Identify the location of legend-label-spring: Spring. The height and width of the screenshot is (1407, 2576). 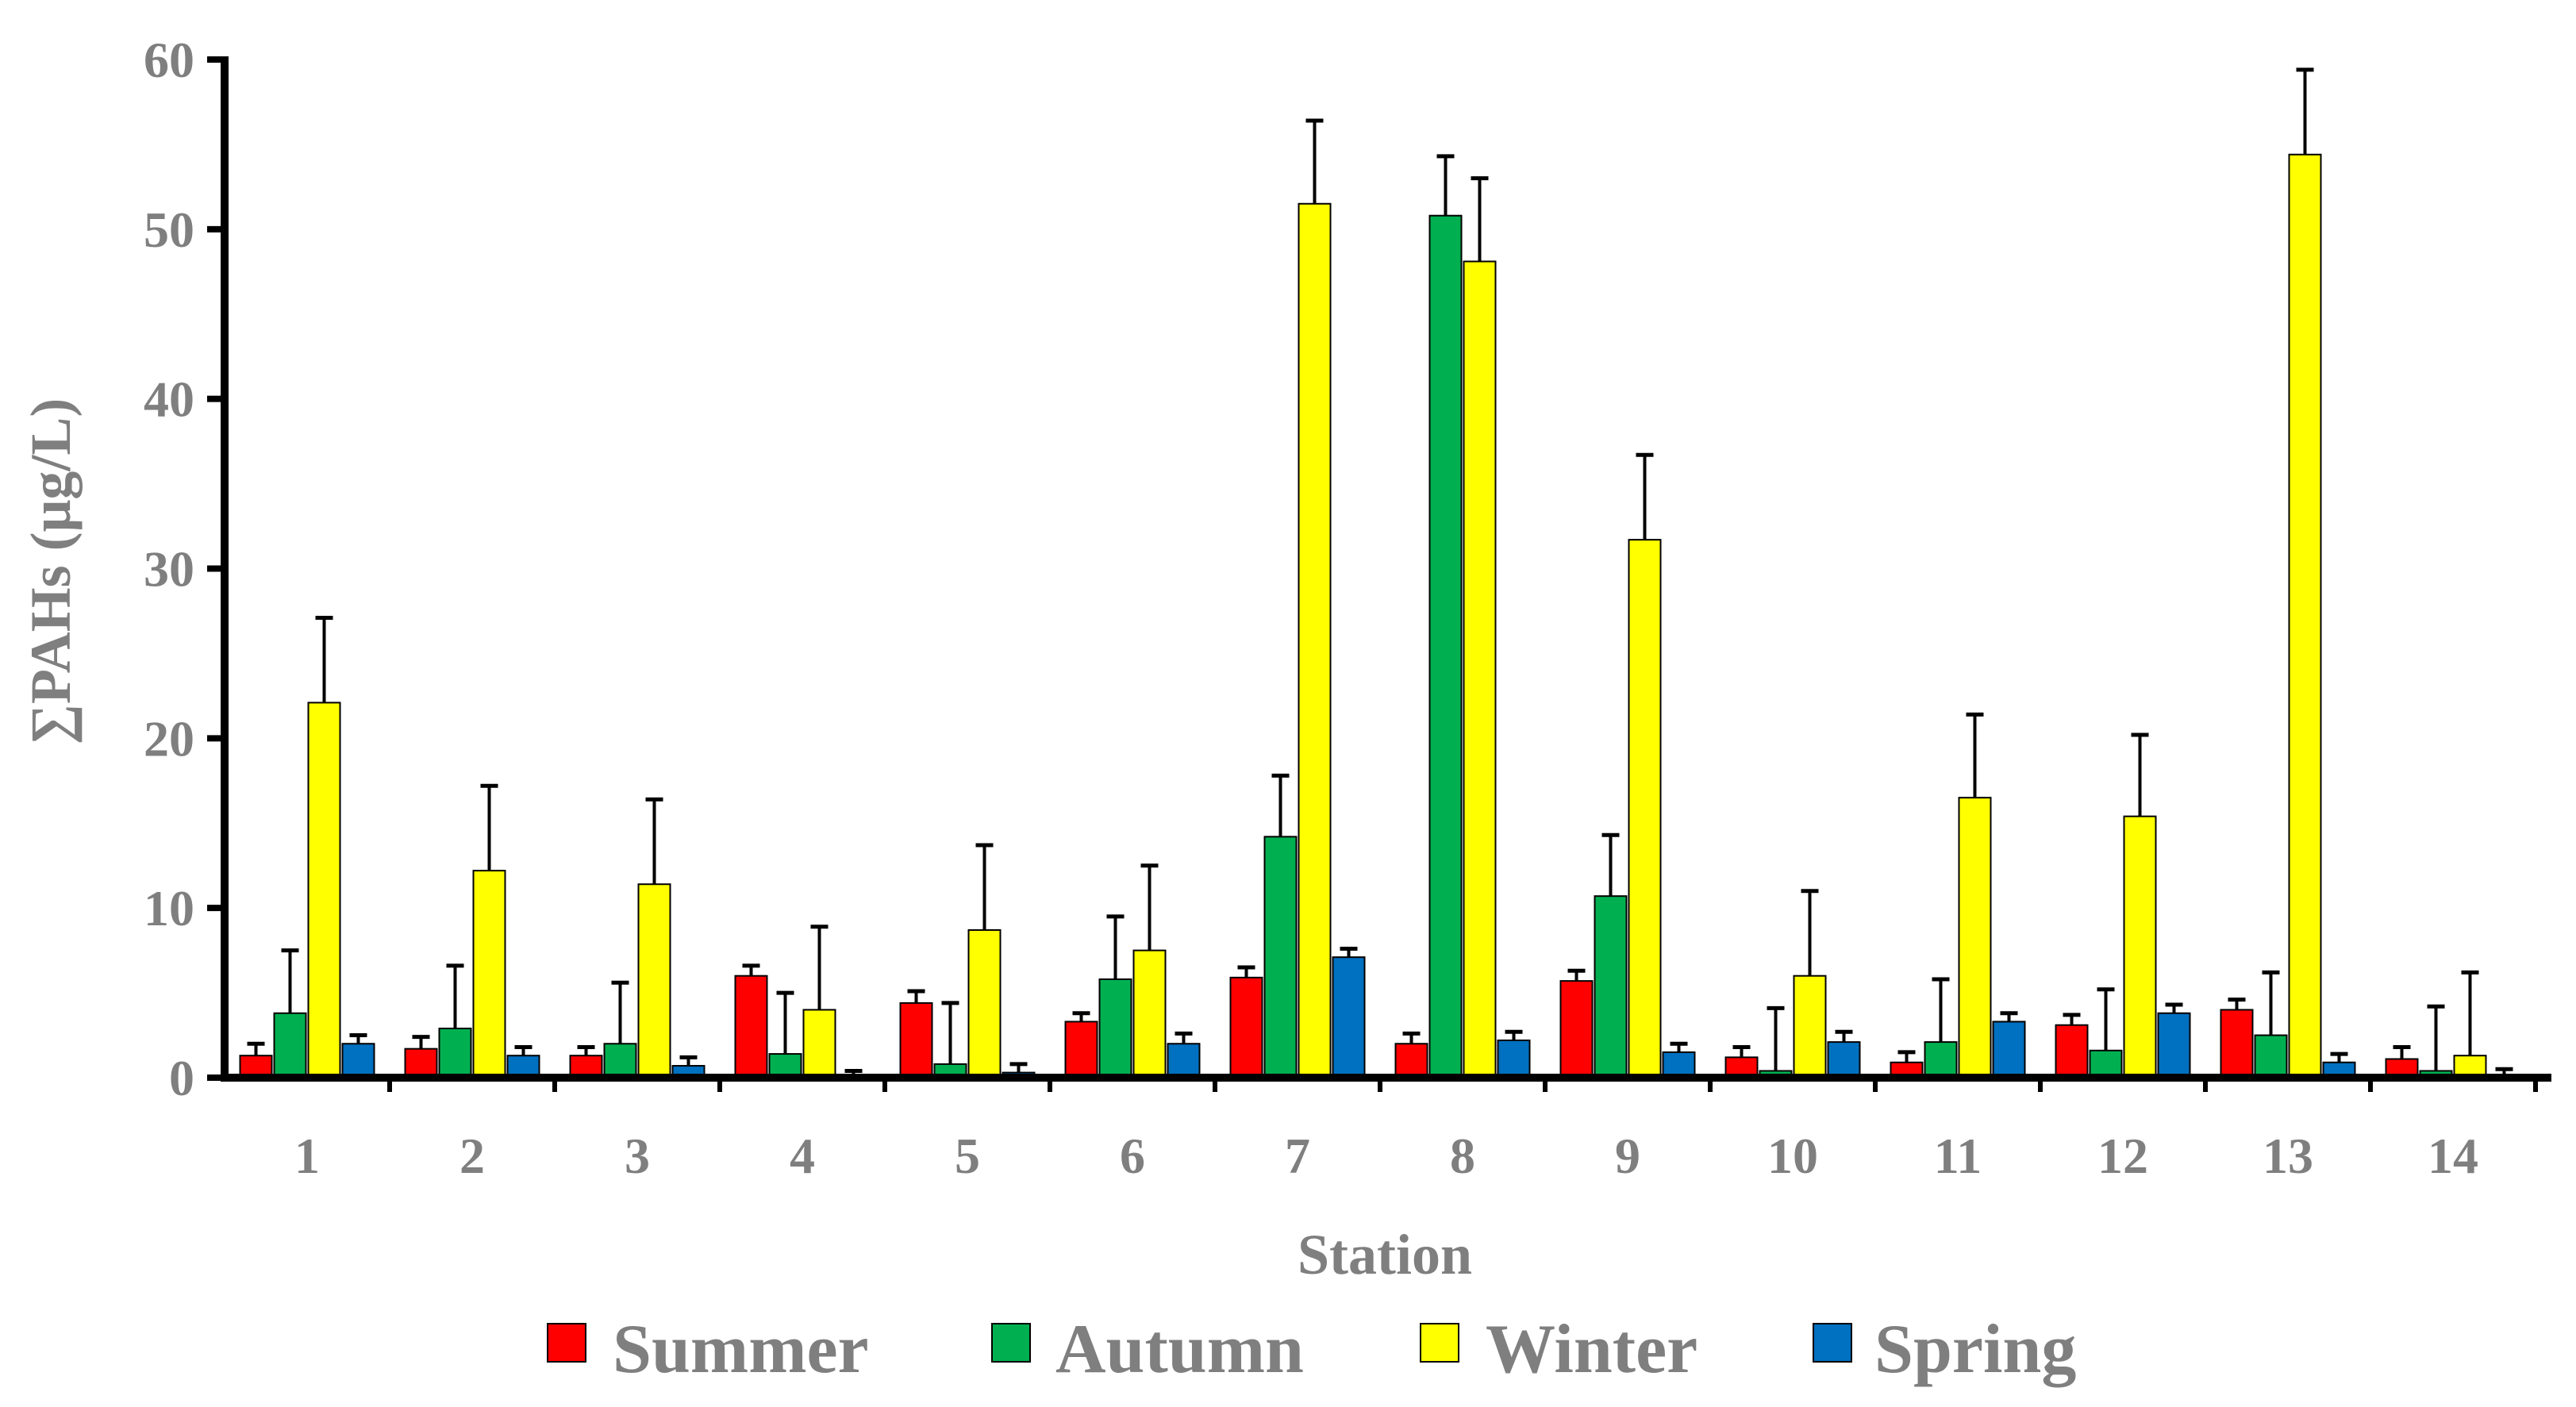
(1975, 1349).